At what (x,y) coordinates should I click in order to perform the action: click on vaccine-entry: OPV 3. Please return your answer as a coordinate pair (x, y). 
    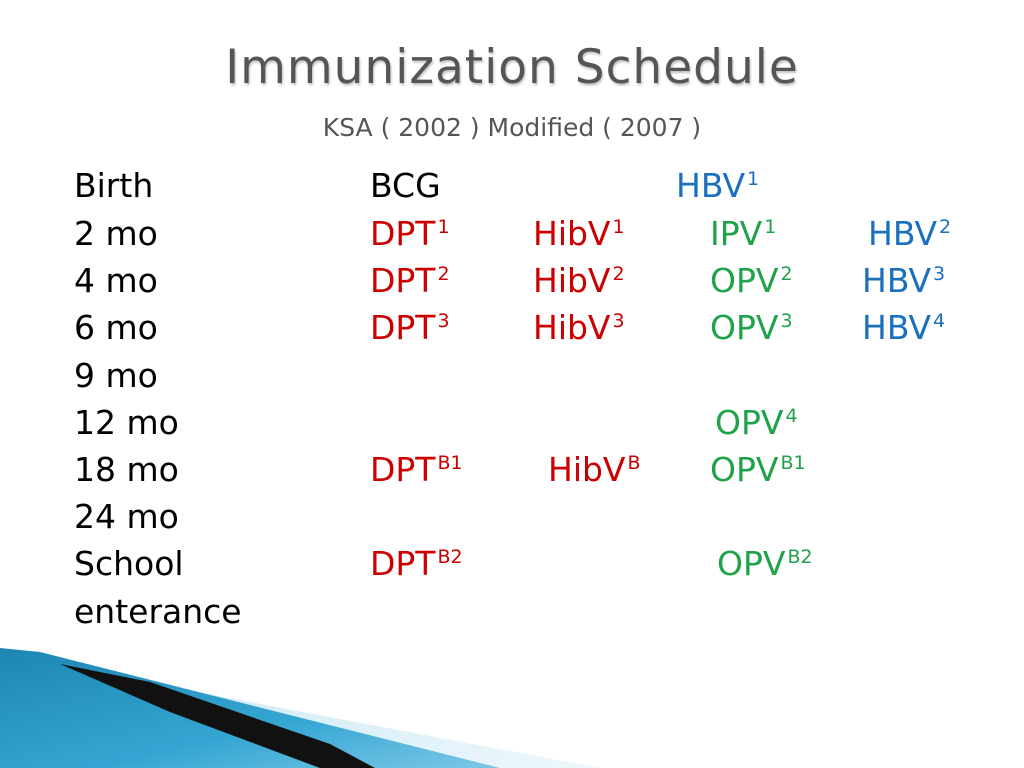
    Looking at the image, I should click on (751, 330).